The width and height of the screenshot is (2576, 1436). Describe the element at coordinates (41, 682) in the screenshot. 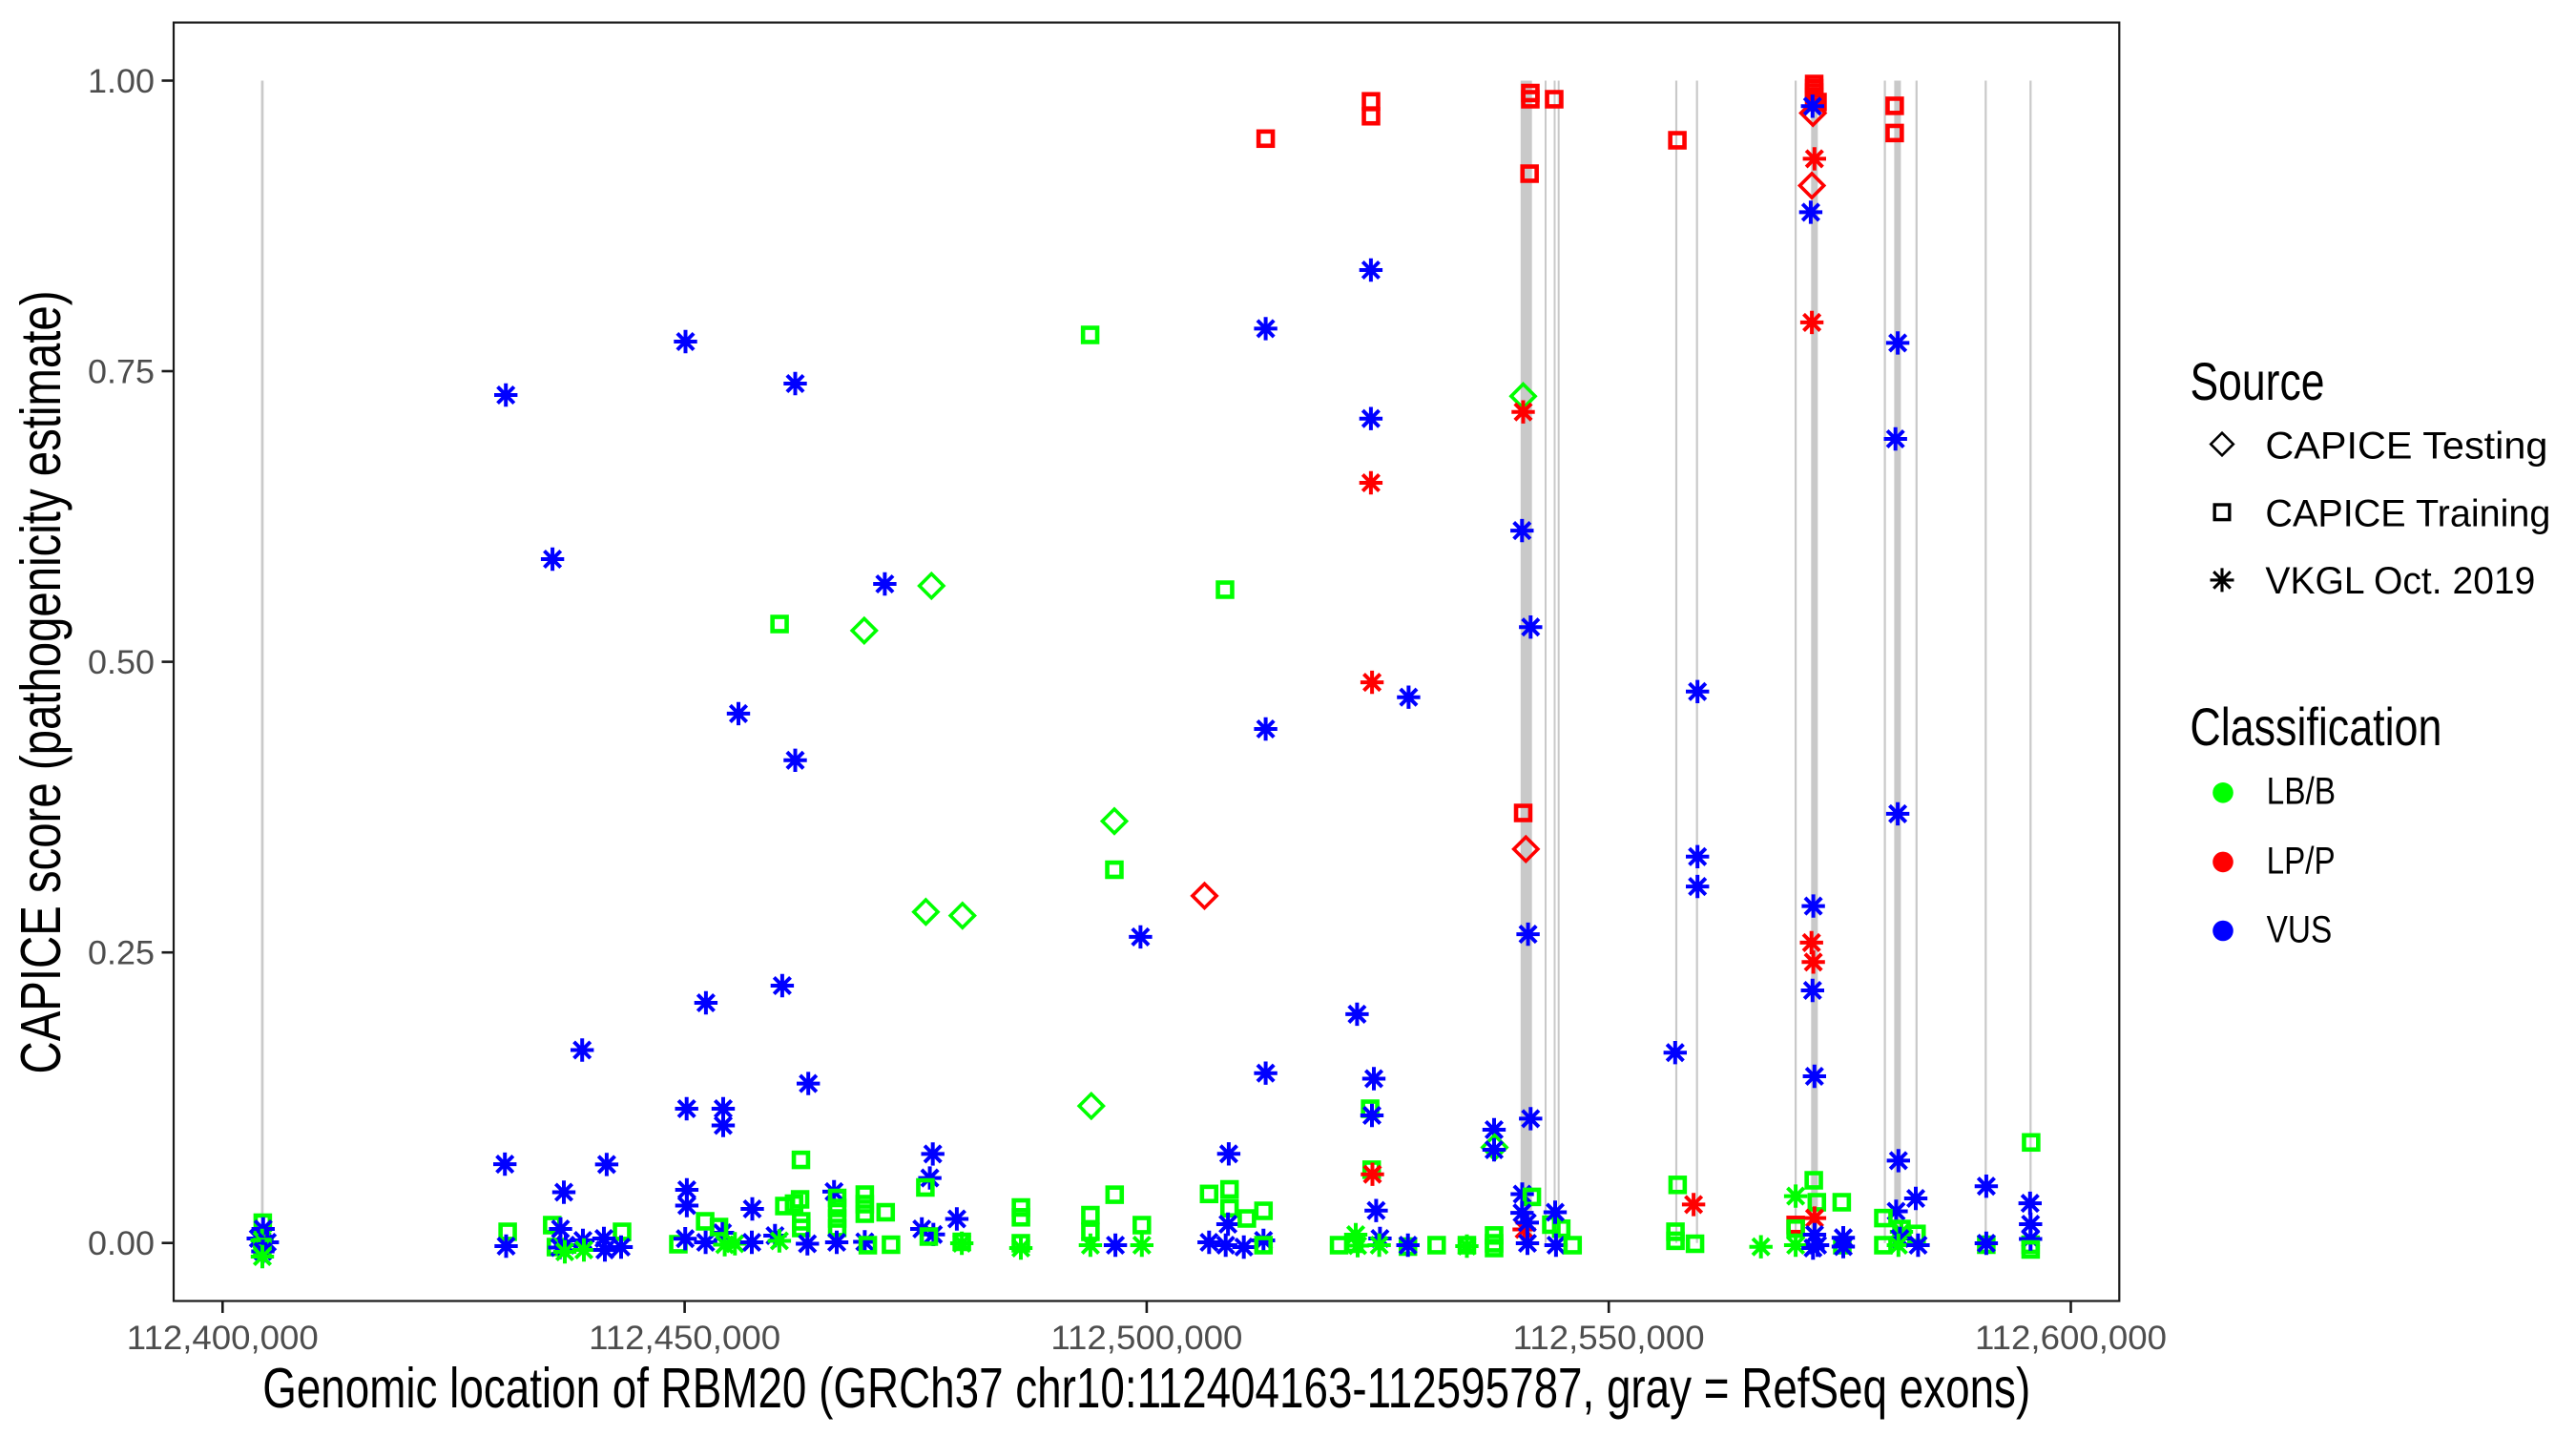

I see `svg-text:CAPICE score (pathogenicity es: CAPICE score (pathogenicity estimate)` at that location.